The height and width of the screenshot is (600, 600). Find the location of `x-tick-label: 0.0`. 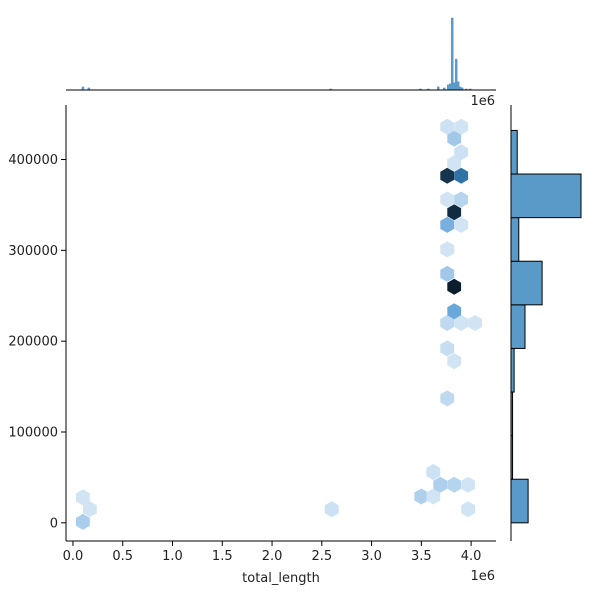

x-tick-label: 0.0 is located at coordinates (73, 556).